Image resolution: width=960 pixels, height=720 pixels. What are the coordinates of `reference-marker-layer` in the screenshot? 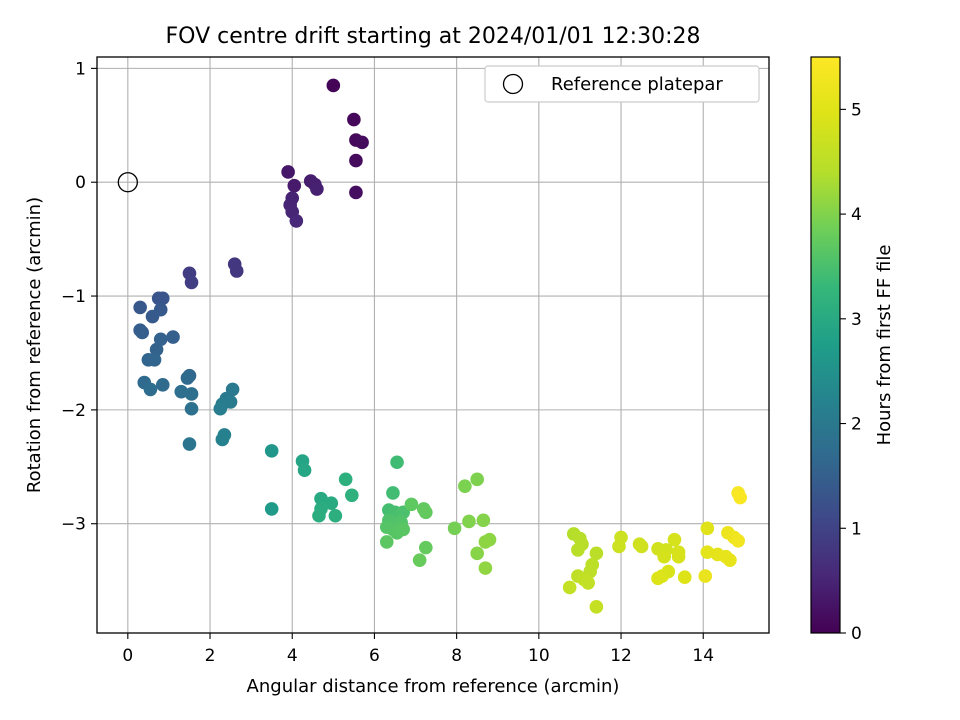 It's located at (127, 182).